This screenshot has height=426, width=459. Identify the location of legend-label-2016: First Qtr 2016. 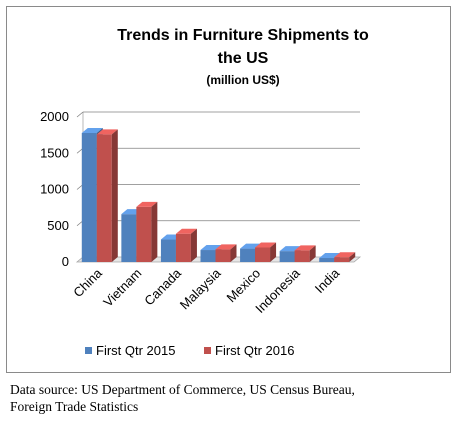
(254, 350).